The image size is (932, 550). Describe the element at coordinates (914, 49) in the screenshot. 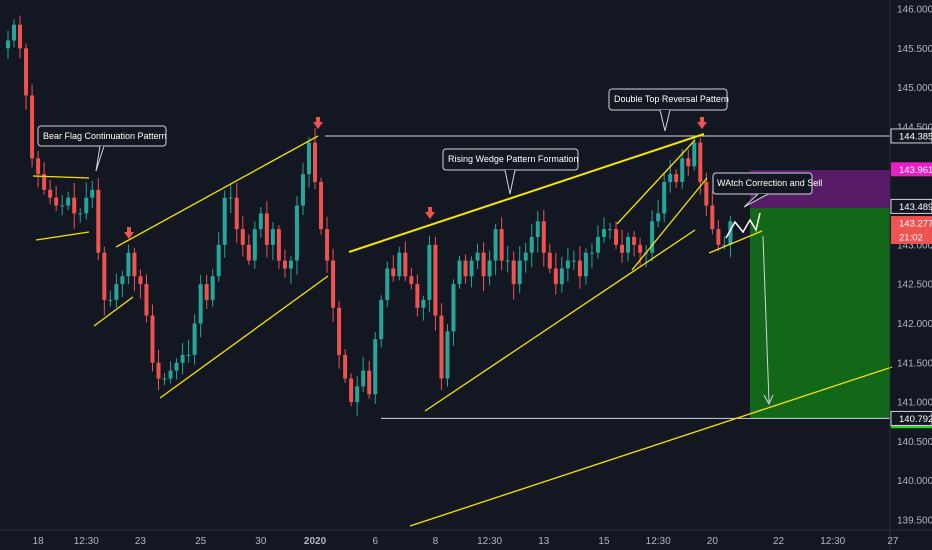

I see `y-tick-label: 145.500` at that location.